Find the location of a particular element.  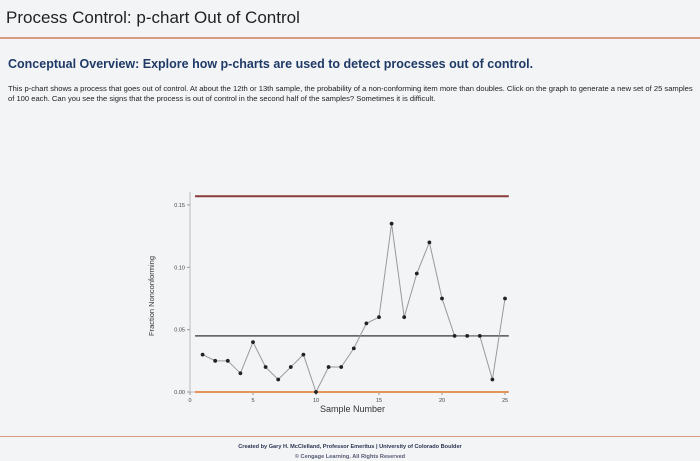

copyright-text: © Cengage Learning. All Rights Reserved is located at coordinates (350, 457).